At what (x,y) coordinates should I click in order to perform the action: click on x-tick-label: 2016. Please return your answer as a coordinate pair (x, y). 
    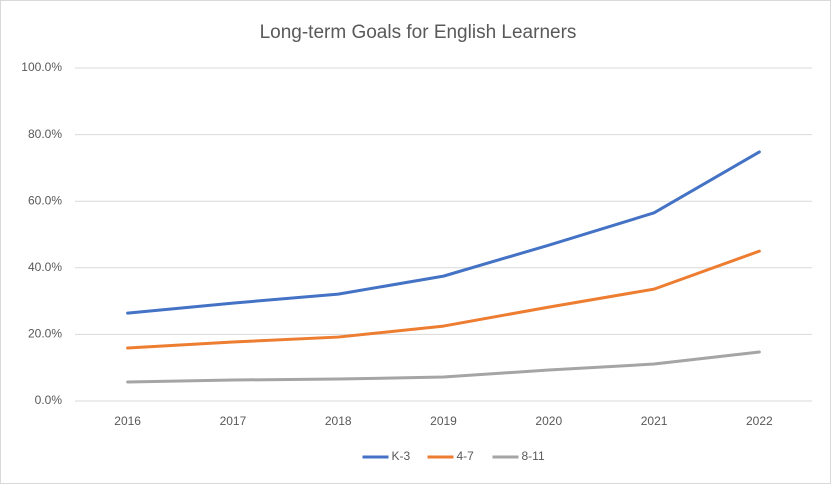
    Looking at the image, I should click on (127, 421).